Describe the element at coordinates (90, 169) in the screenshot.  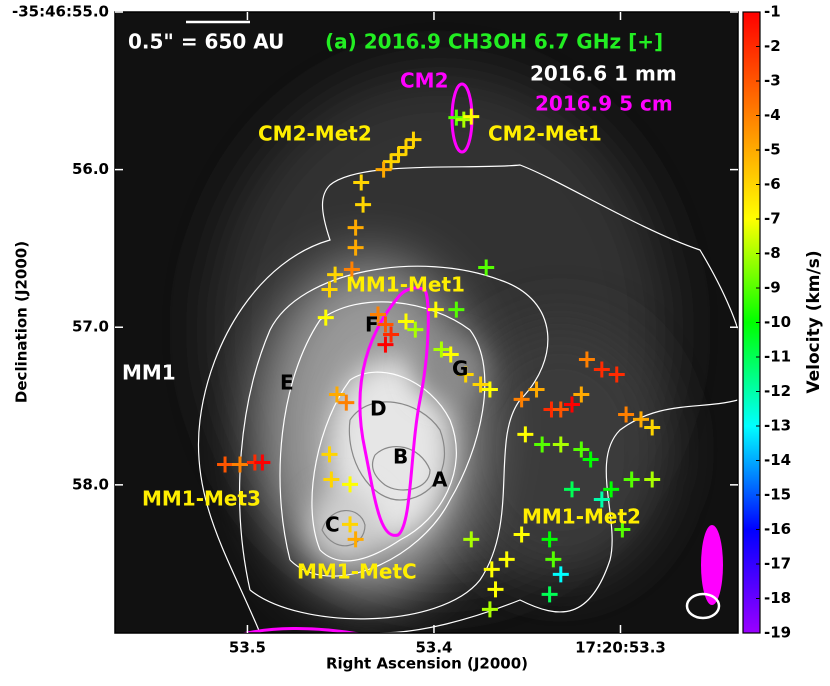
I see `y-tick-label: 56.0` at that location.